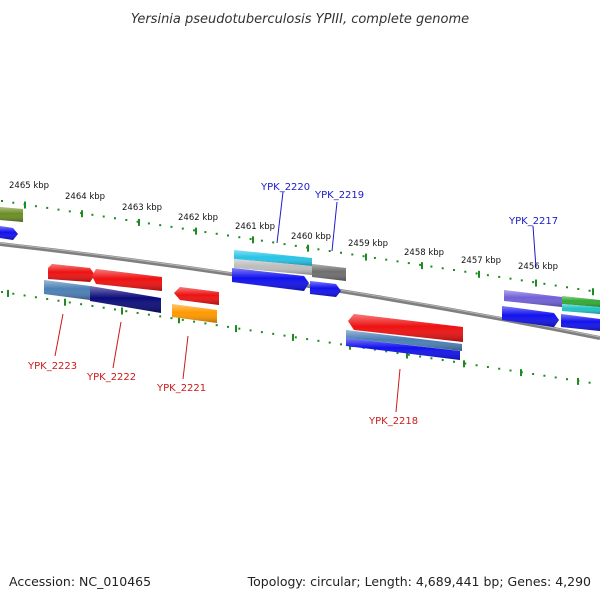 Image resolution: width=600 pixels, height=600 pixels. What do you see at coordinates (80, 581) in the screenshot?
I see `accession-text: Accession: NC_010465` at bounding box center [80, 581].